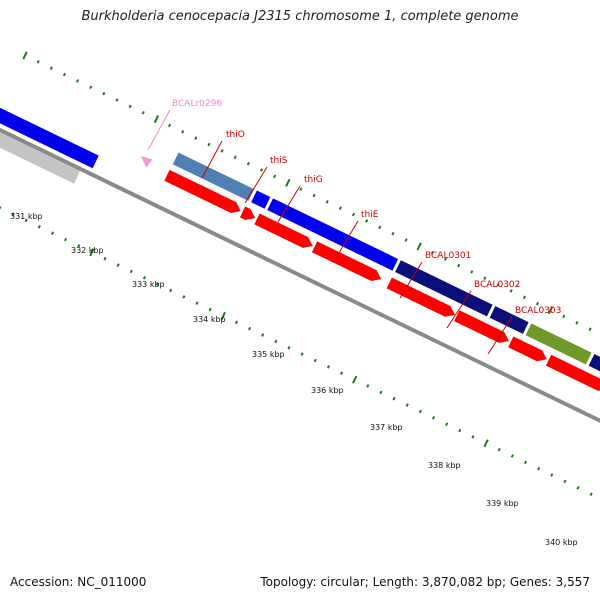 This screenshot has width=600, height=600. I want to click on gene-label: thiS, so click(279, 161).